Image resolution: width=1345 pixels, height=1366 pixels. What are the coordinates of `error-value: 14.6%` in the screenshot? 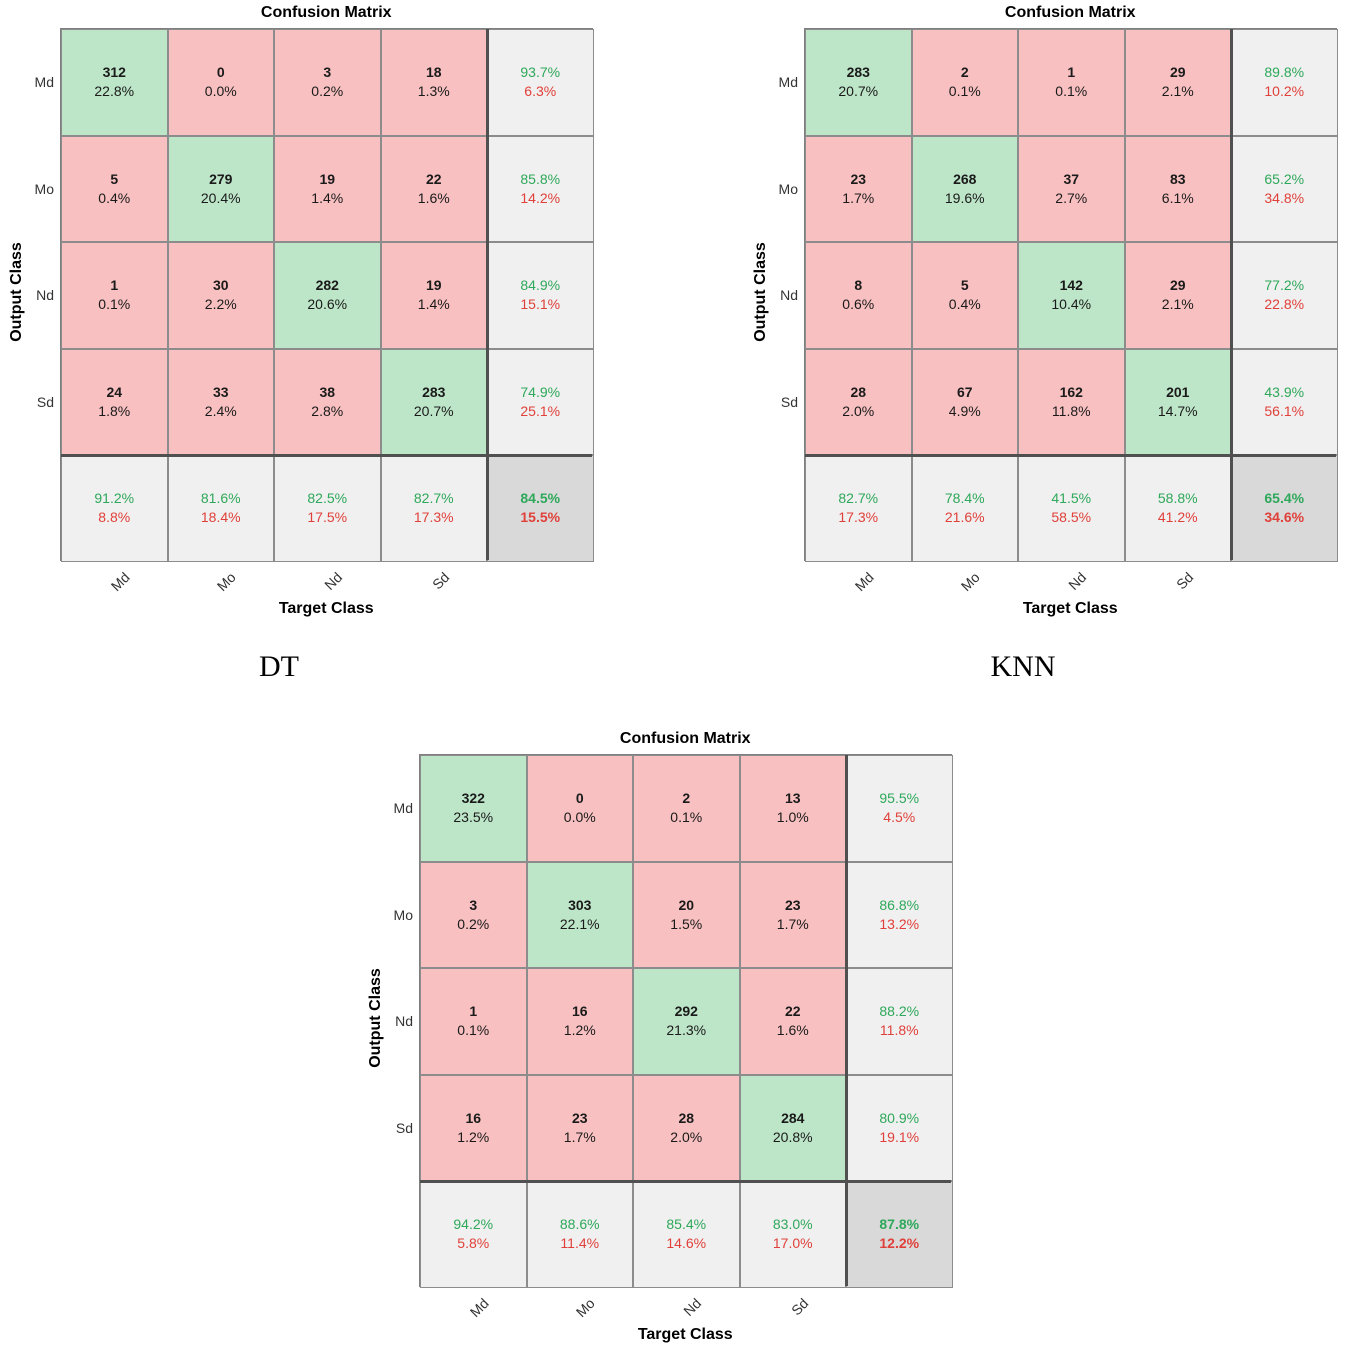 It's located at (686, 1243).